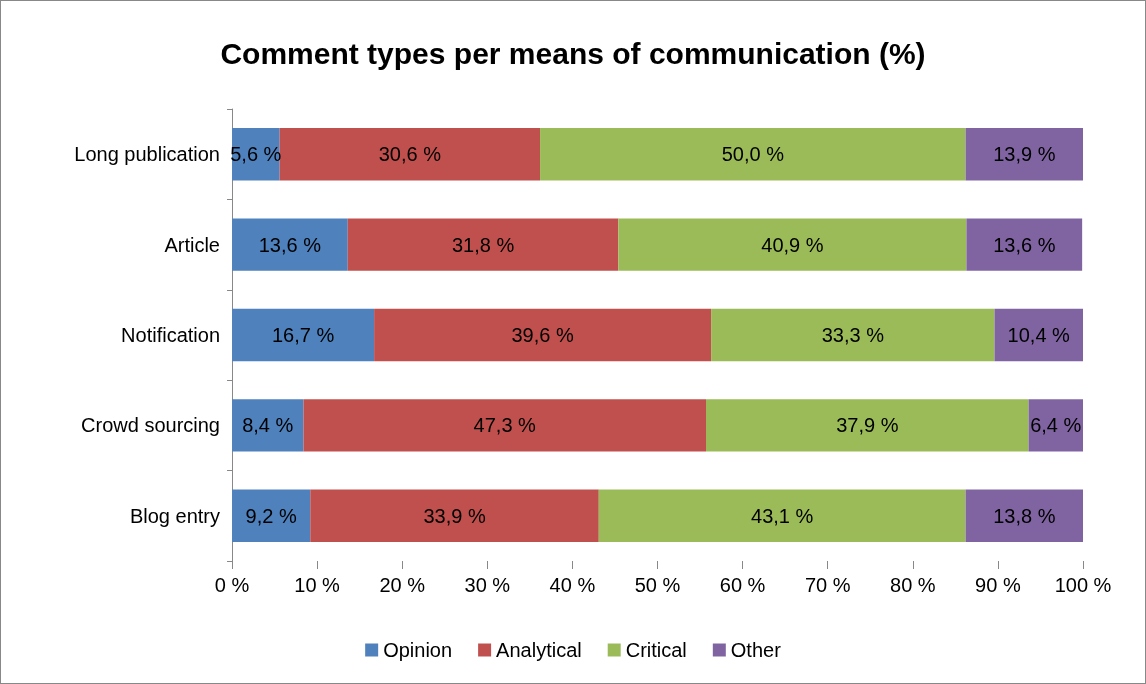 The height and width of the screenshot is (684, 1146). I want to click on y-tick-label: Article, so click(192, 244).